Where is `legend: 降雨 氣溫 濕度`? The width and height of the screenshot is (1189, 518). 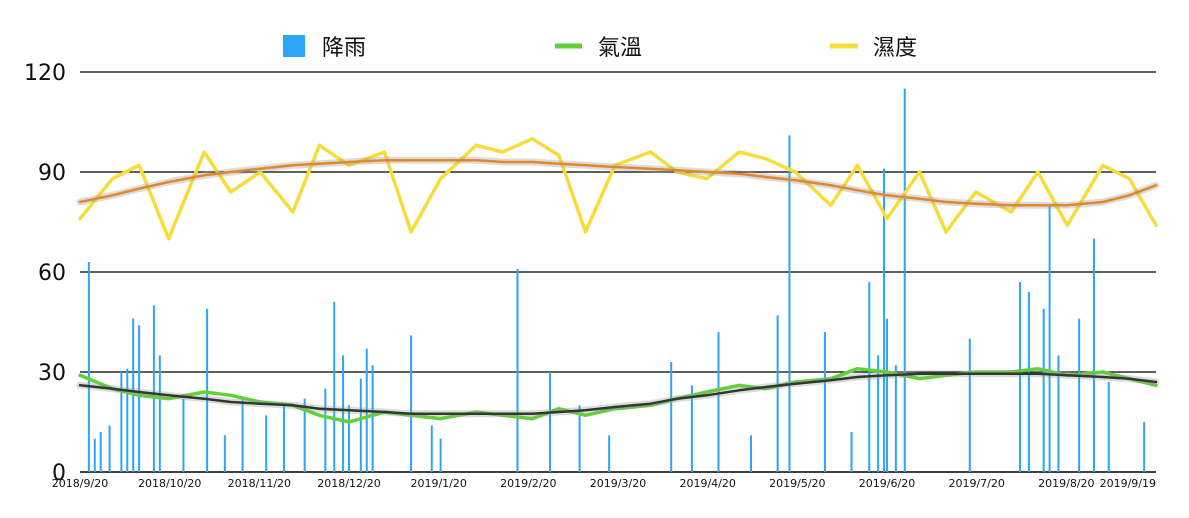
legend: 降雨 氣溫 濕度 is located at coordinates (600, 48).